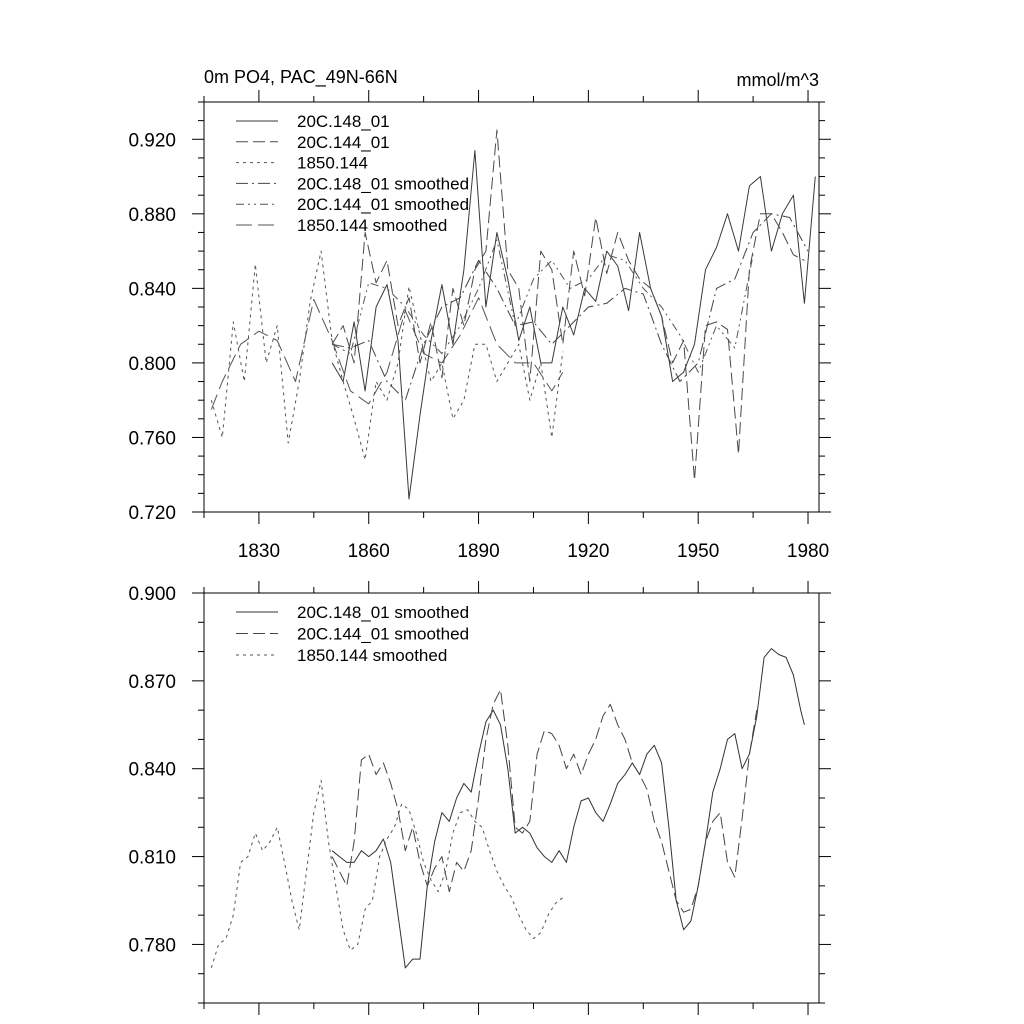  I want to click on y-tick-label: 0.720, so click(152, 513).